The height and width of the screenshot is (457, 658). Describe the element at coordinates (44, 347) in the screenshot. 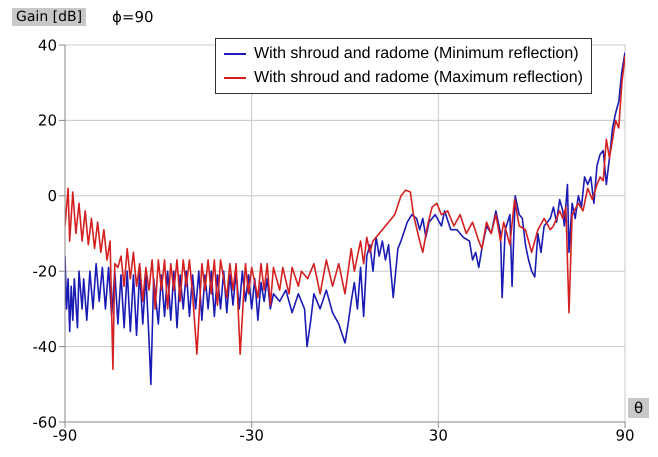

I see `y-tick-label: -40` at that location.